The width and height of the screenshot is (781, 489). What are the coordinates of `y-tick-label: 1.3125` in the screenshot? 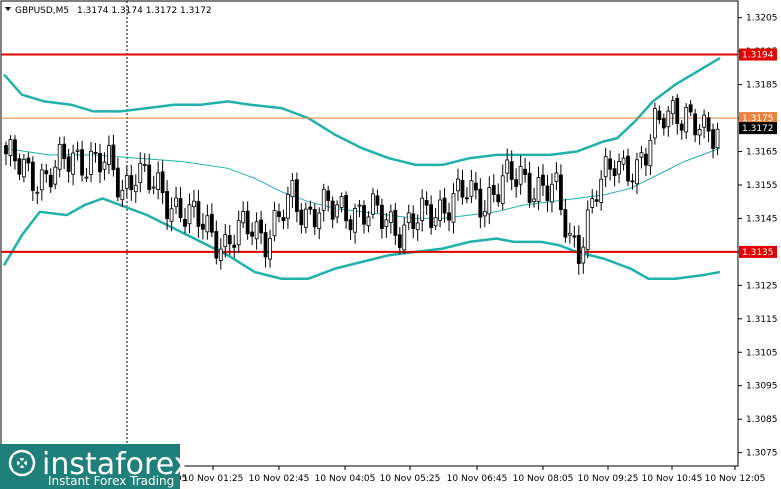 It's located at (762, 286).